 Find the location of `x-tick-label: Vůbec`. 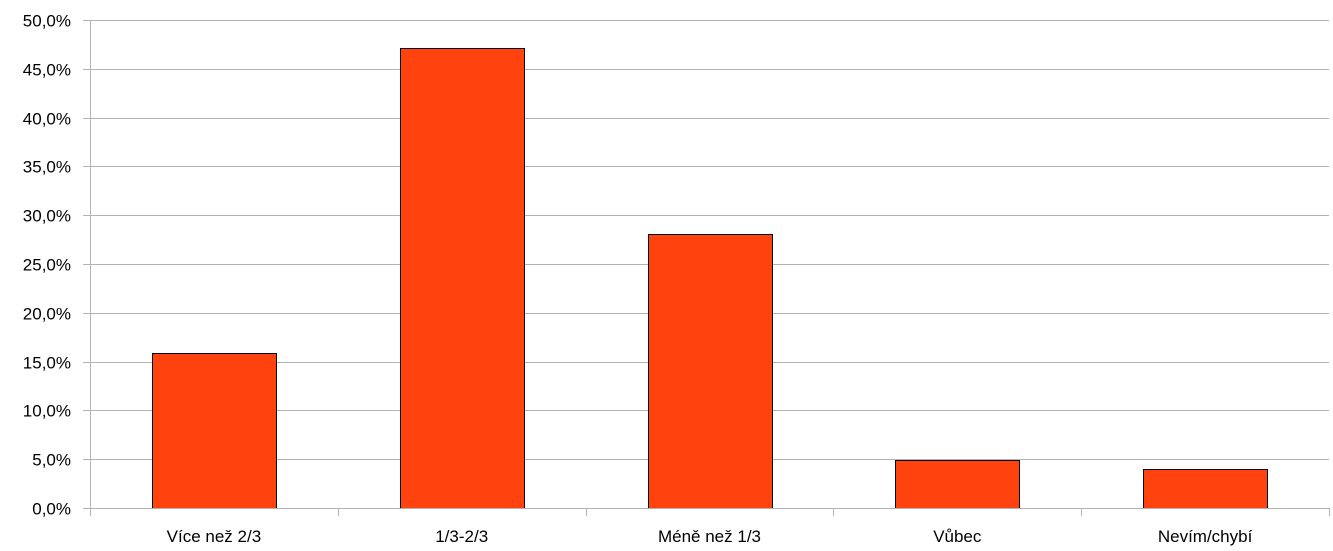

x-tick-label: Vůbec is located at coordinates (957, 536).